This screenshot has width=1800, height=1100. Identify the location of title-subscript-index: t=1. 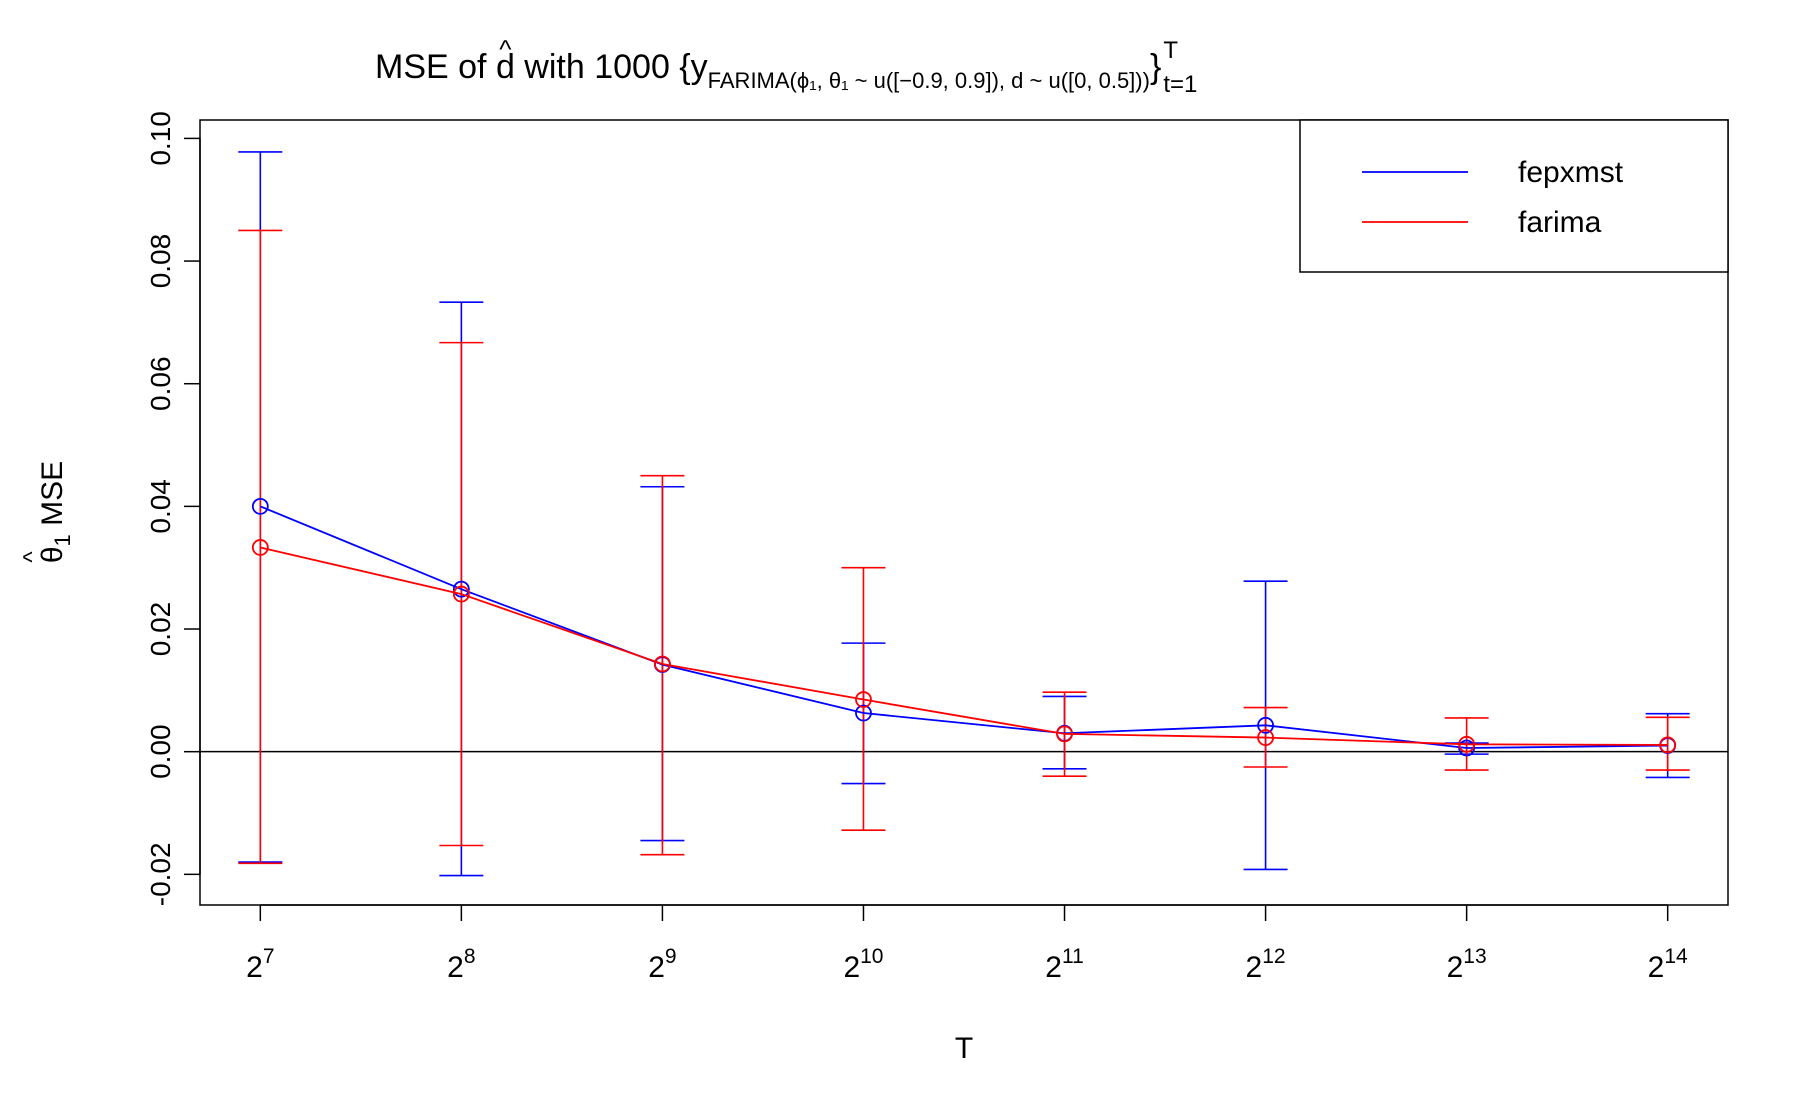
(1180, 84).